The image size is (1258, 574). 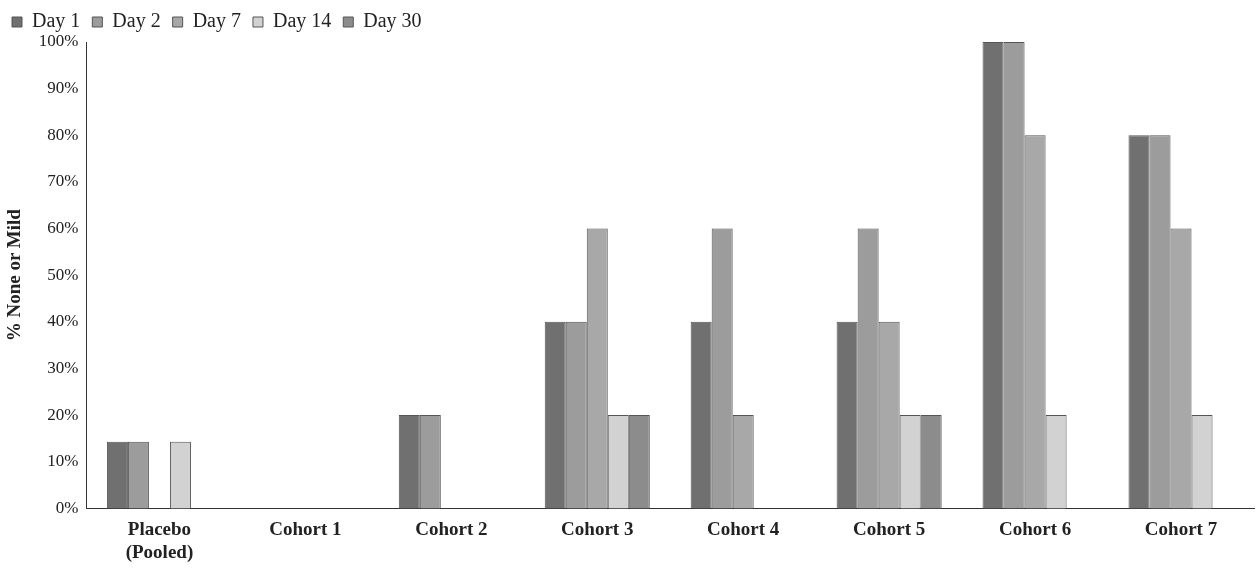 I want to click on legend-label: Day 7, so click(x=216, y=21).